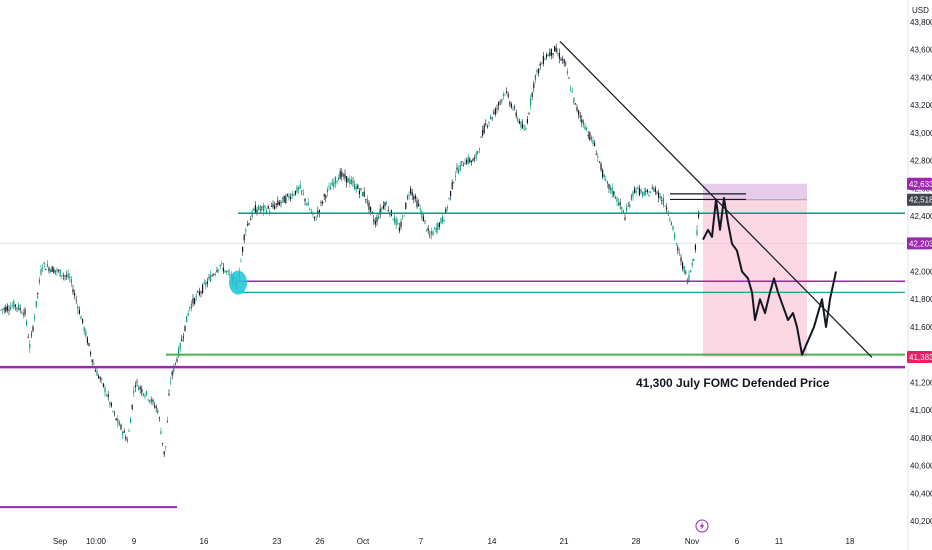  Describe the element at coordinates (769, 276) in the screenshot. I see `projection-path` at that location.